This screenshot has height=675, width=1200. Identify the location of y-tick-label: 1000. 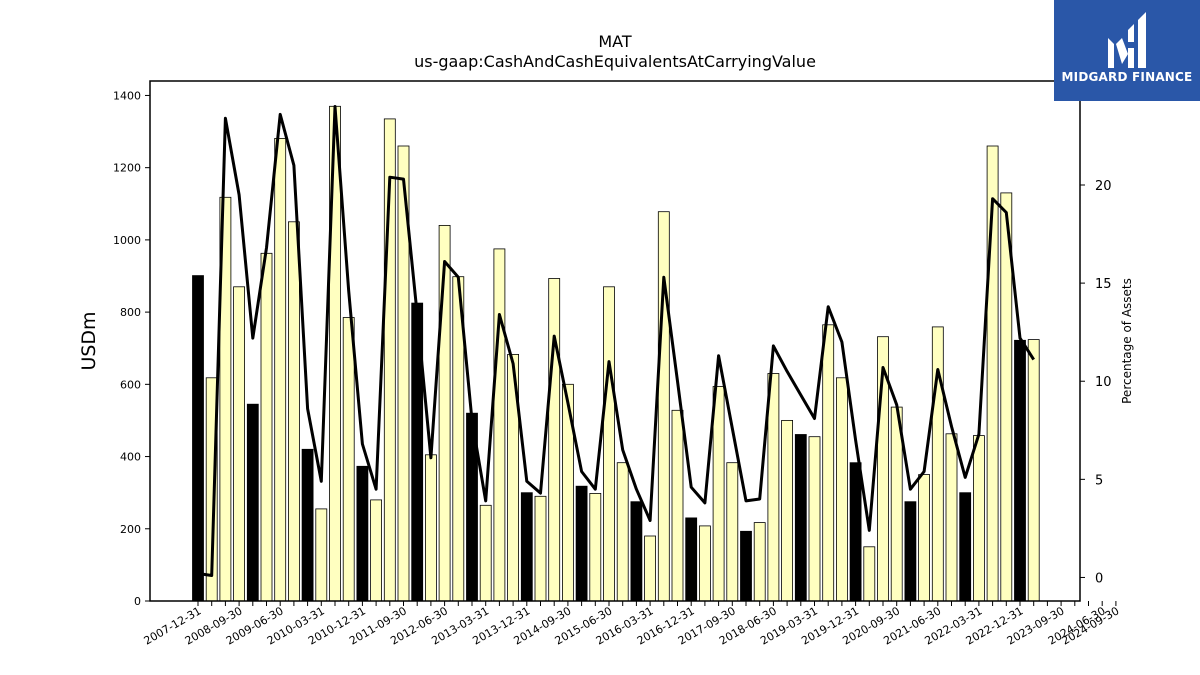
(127, 240).